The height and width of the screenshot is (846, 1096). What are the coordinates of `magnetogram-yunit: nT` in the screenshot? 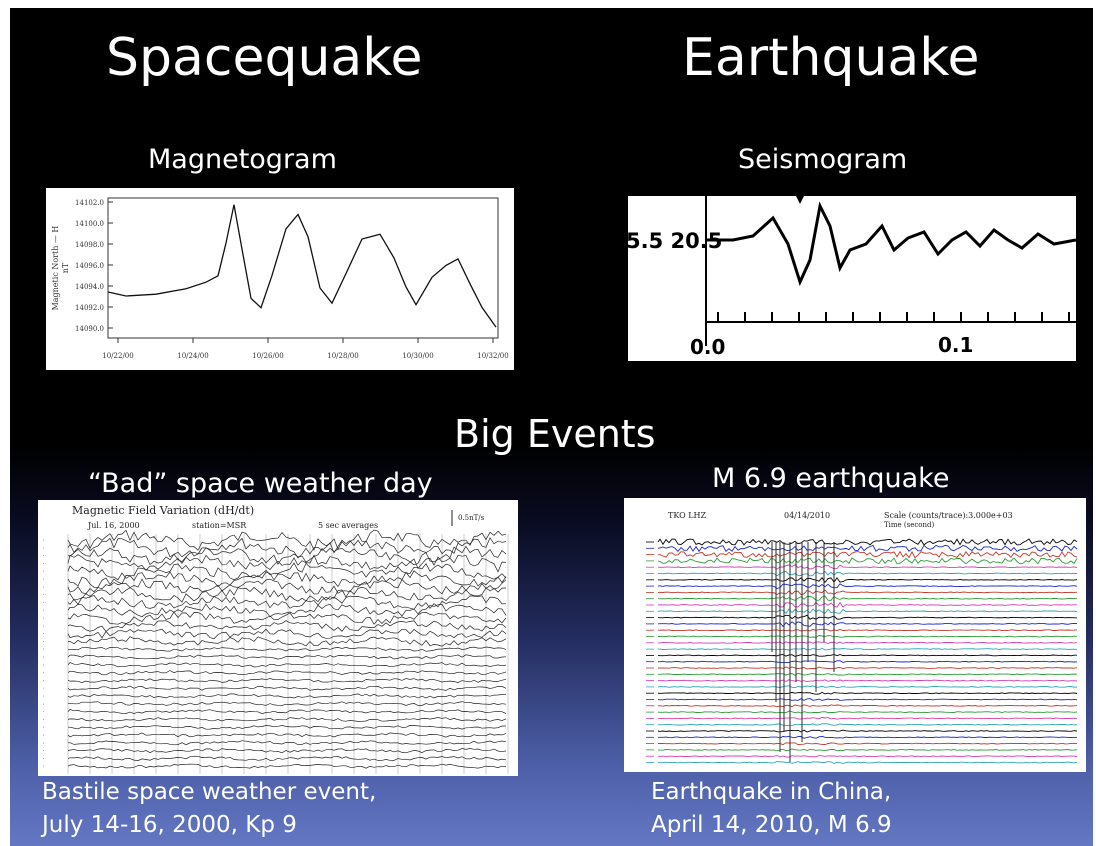 It's located at (65, 267).